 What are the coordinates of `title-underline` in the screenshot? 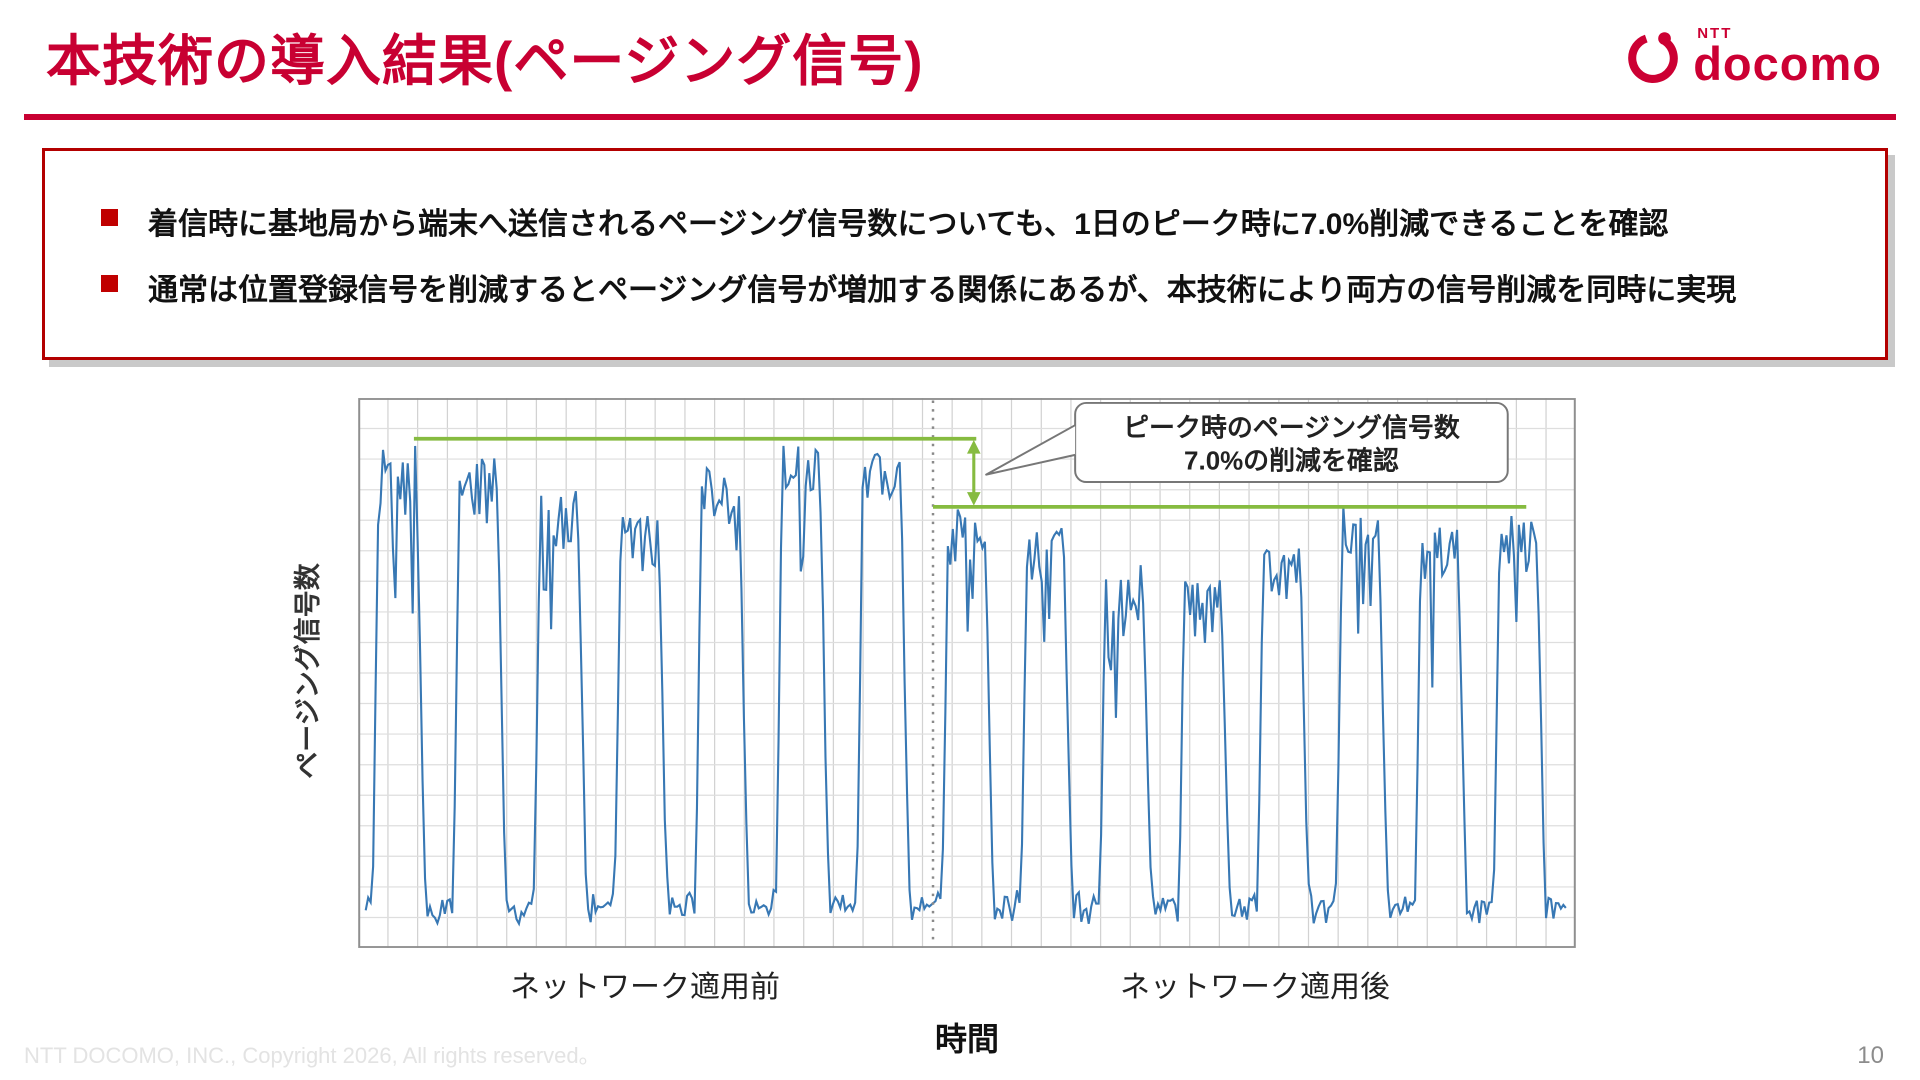 It's located at (960, 117).